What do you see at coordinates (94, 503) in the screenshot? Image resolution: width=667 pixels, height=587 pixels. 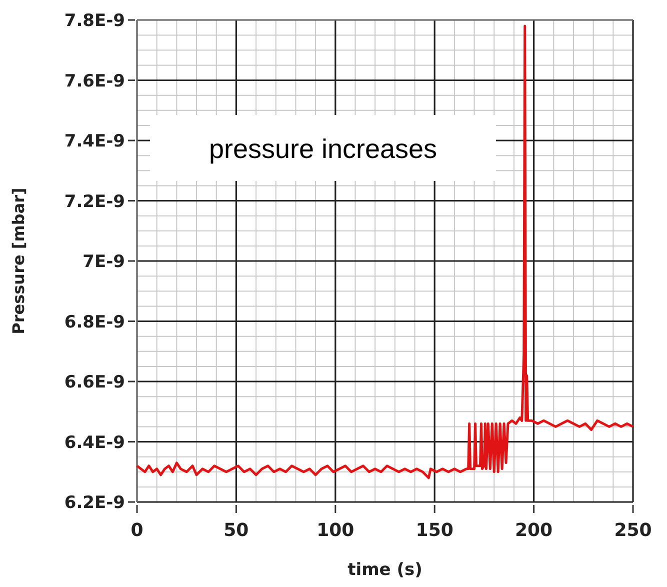 I see `y-tick-label: 6.2E-9` at bounding box center [94, 503].